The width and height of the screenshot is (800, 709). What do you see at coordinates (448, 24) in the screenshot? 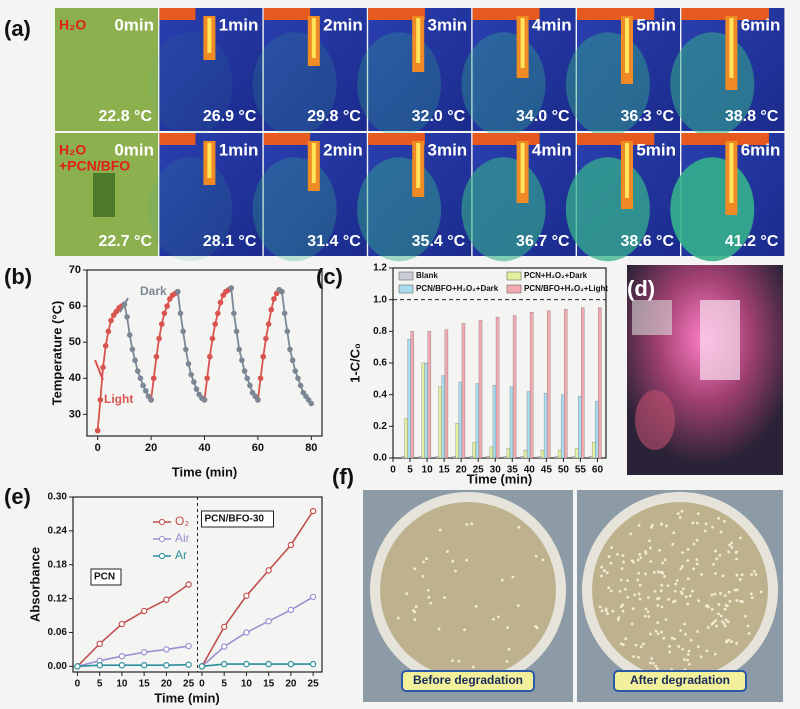
I see `time-label: 3min` at bounding box center [448, 24].